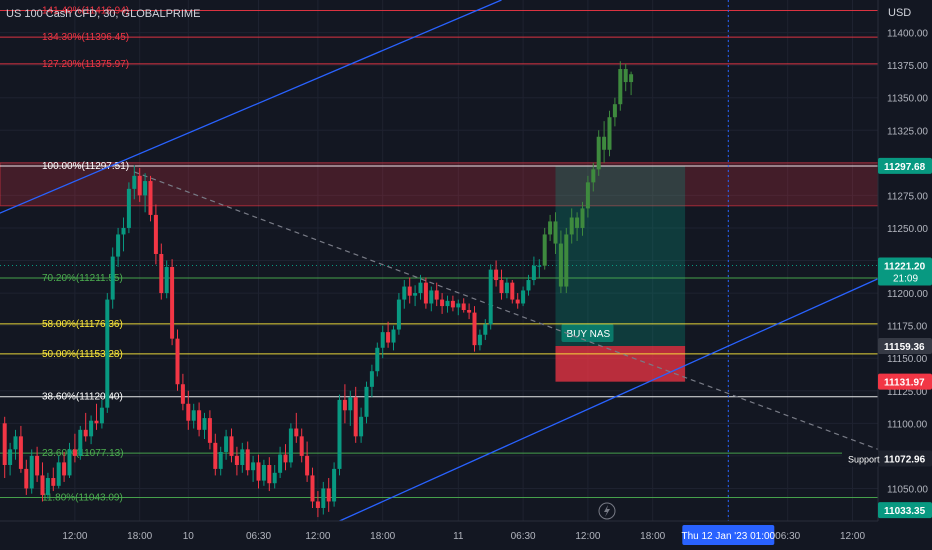  What do you see at coordinates (85, 10) in the screenshot?
I see `fib-label: 141.40%(11416.94)` at bounding box center [85, 10].